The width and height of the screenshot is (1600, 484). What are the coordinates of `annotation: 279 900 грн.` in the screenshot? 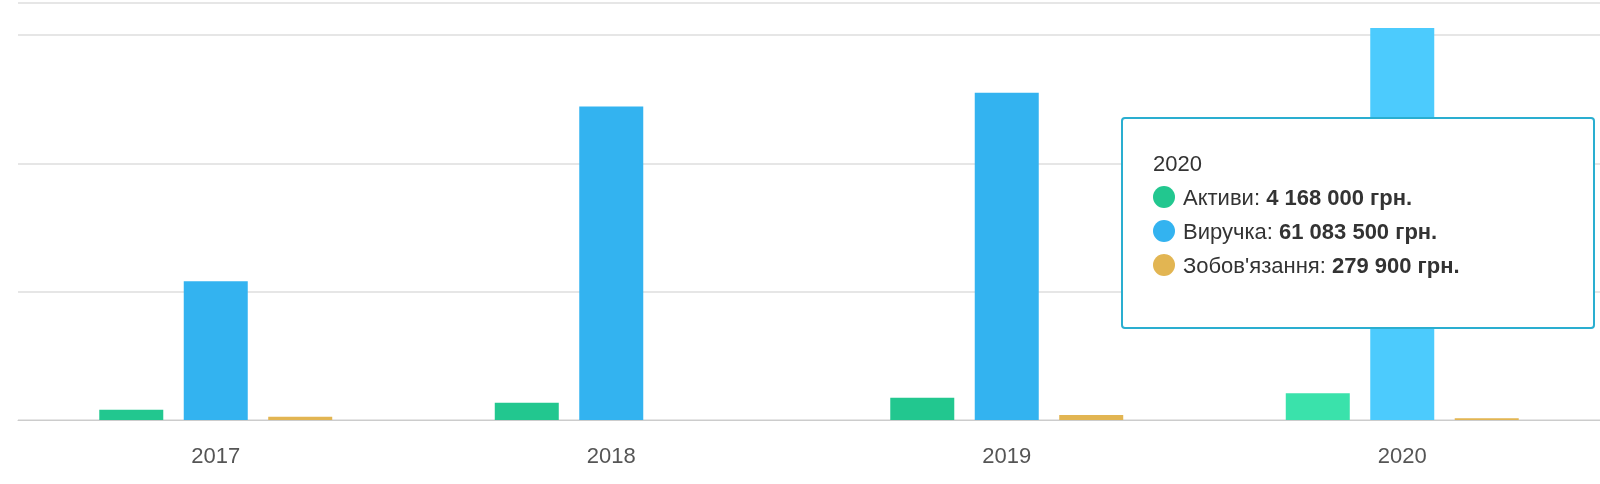 It's located at (1395, 265).